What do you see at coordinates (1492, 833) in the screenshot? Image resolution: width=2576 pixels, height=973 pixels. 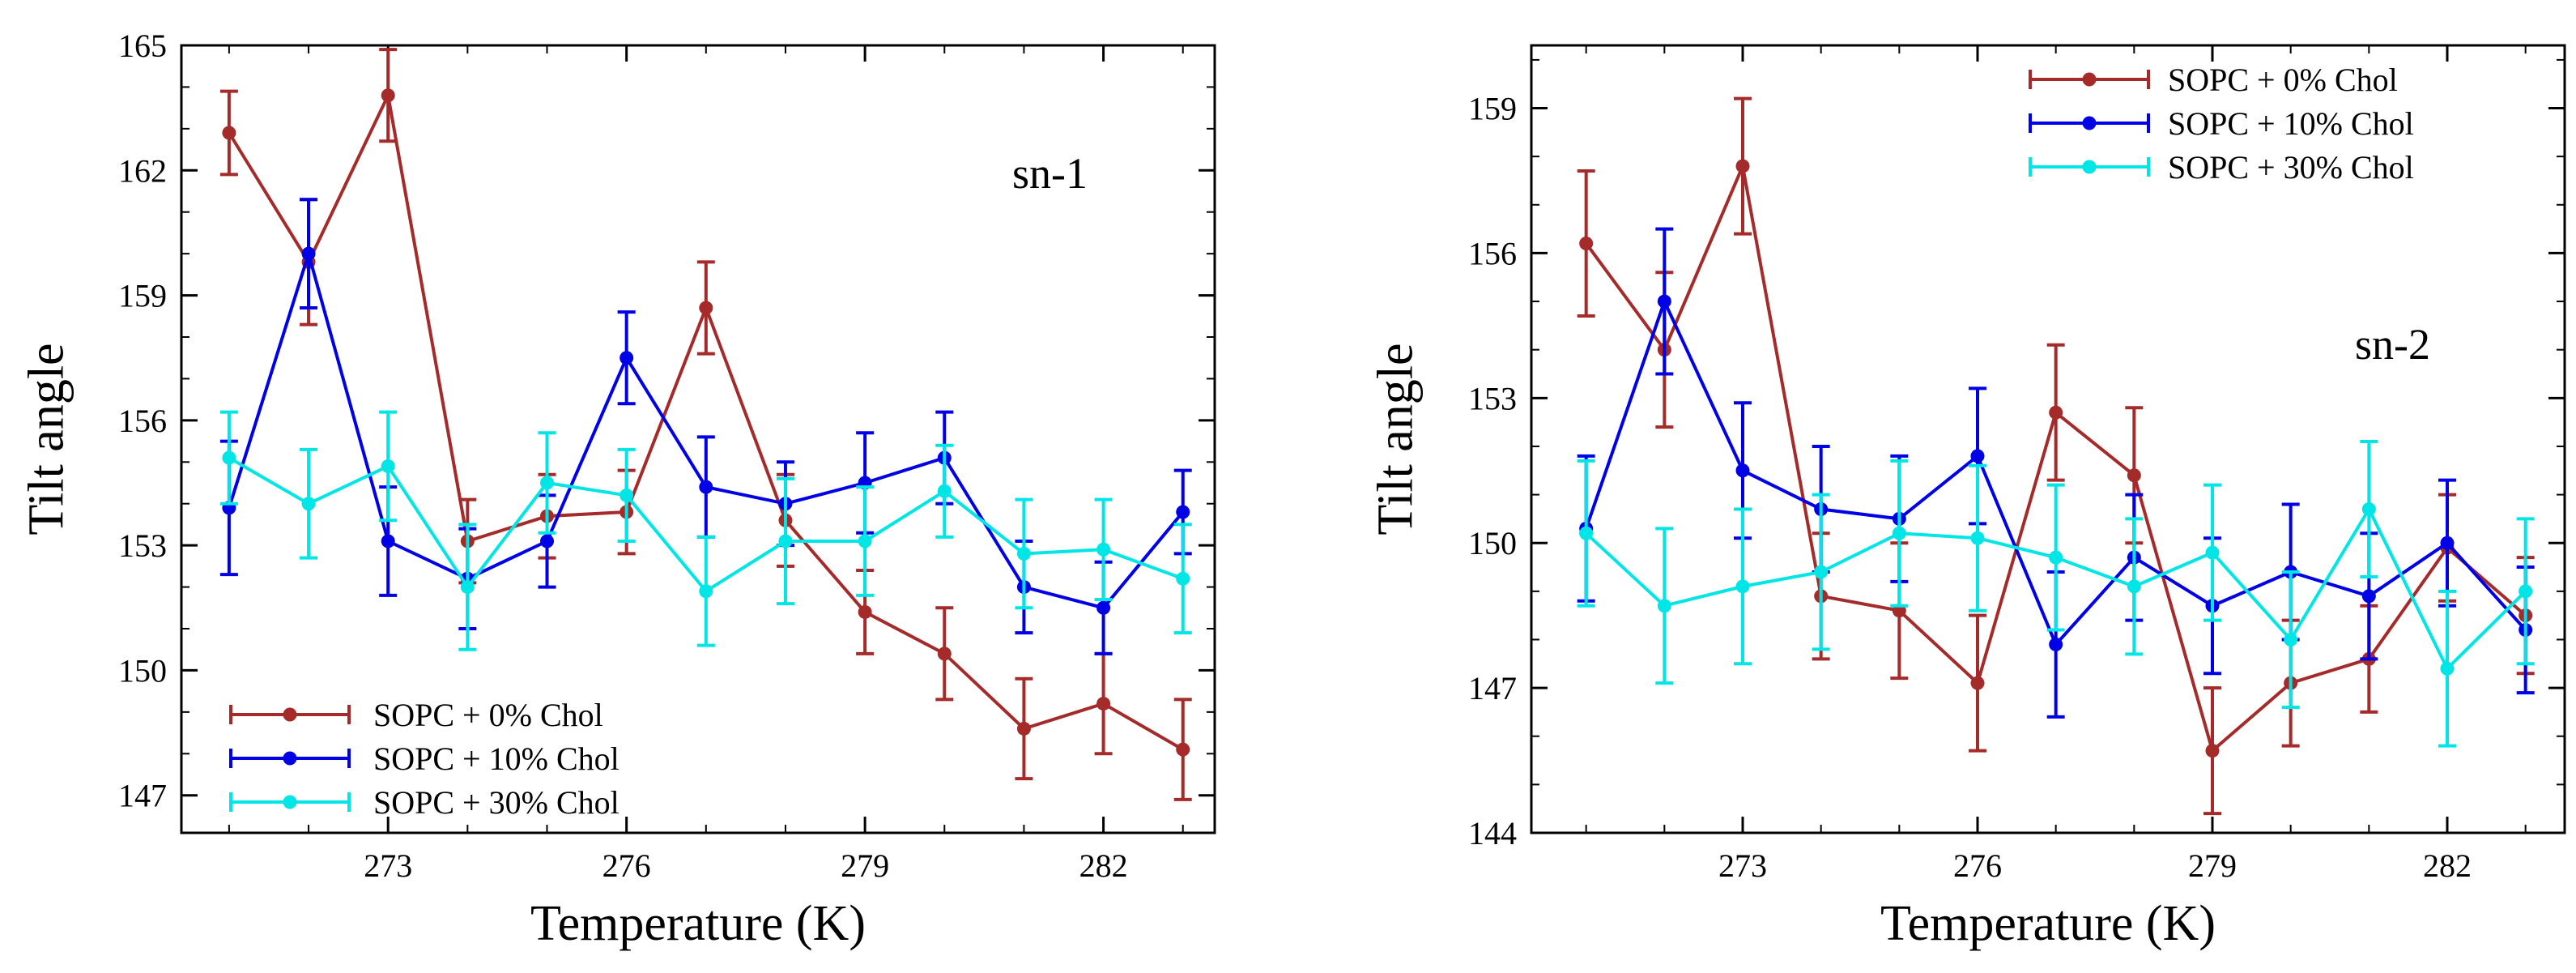 I see `y-tick-label: 144` at bounding box center [1492, 833].